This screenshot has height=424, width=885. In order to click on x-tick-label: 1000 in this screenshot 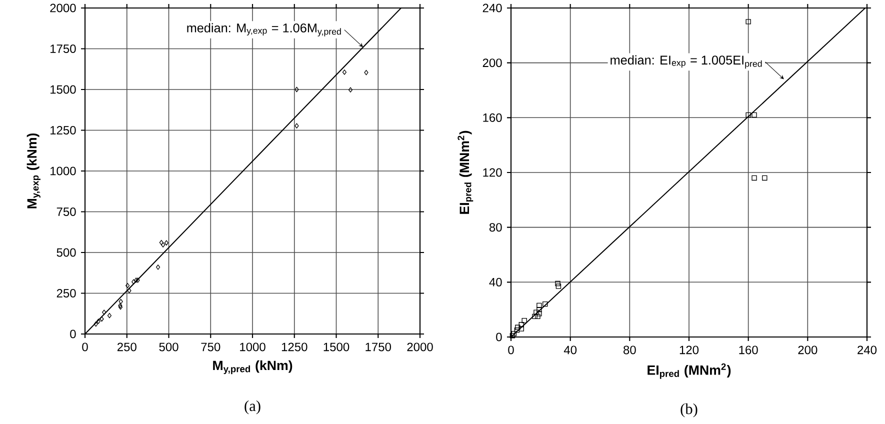, I will do `click(253, 347)`.